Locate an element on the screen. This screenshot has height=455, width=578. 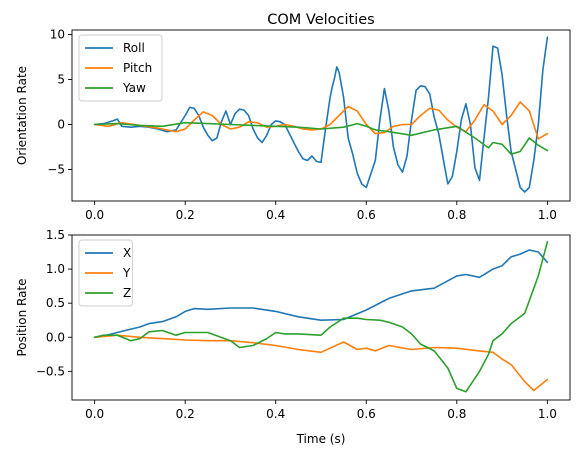
orientation-ytick-label: 5 is located at coordinates (61, 80).